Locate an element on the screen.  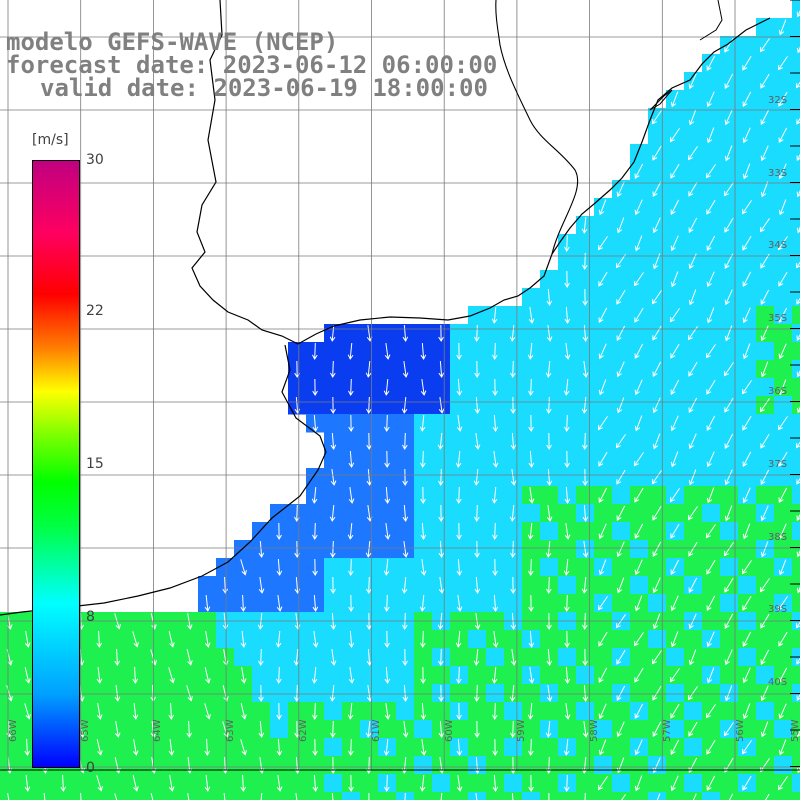
lat-label-37s: 37S is located at coordinates (778, 464).